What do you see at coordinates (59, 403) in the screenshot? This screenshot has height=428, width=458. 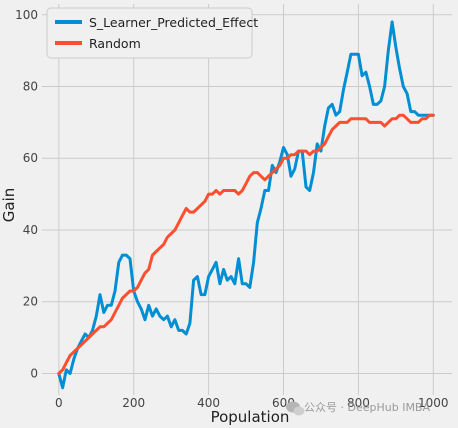 I see `x-tick-label: 0` at bounding box center [59, 403].